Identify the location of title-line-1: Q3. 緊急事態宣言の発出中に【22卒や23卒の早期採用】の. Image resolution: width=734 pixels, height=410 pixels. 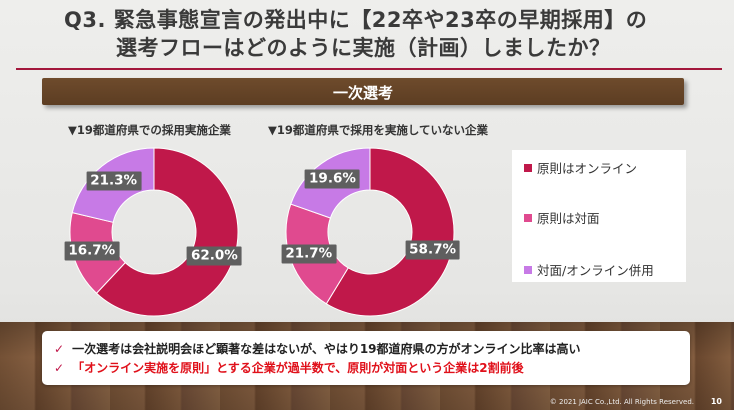
(356, 20).